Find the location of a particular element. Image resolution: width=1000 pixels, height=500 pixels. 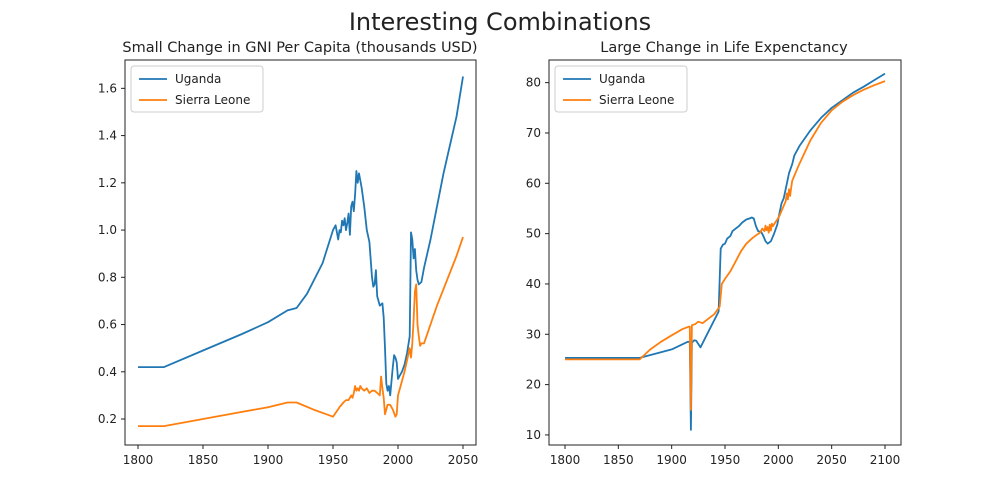

y-tick-label: 0.2 is located at coordinates (107, 419).